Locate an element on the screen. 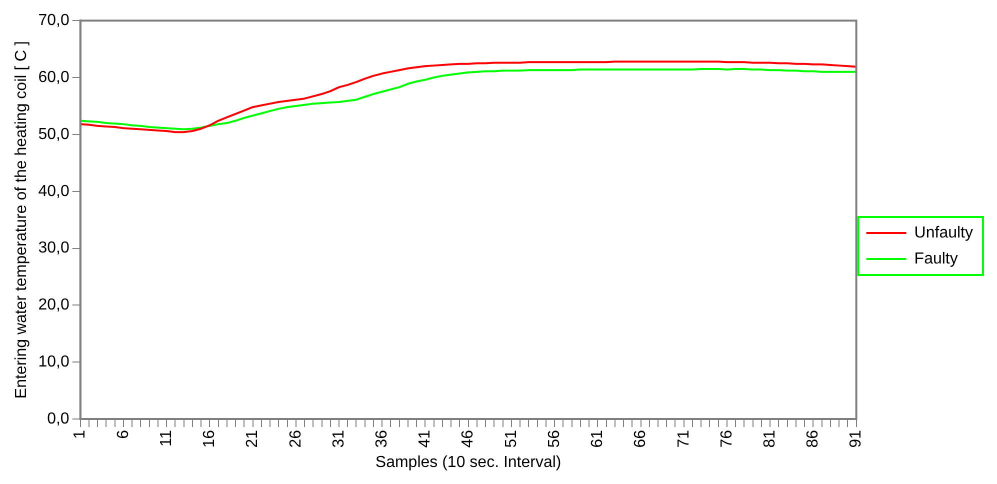 The width and height of the screenshot is (997, 484). legend-label: Faulty is located at coordinates (936, 259).